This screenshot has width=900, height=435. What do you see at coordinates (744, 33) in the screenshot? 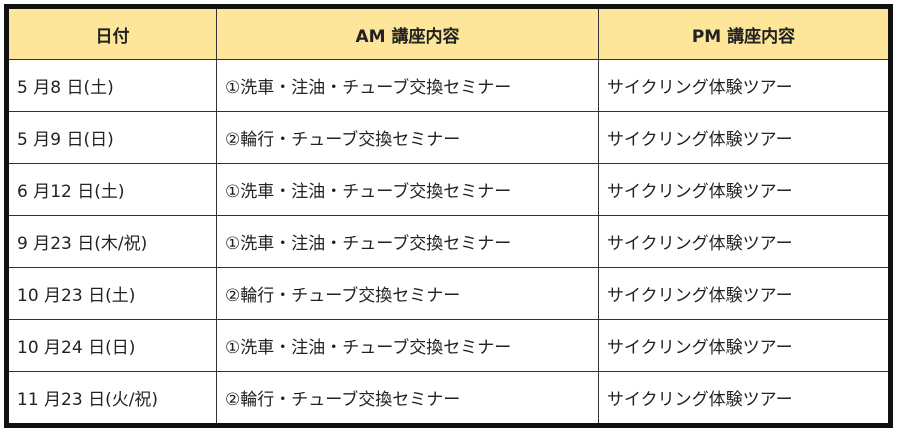
I see `header-pm: PM 講座内容` at bounding box center [744, 33].